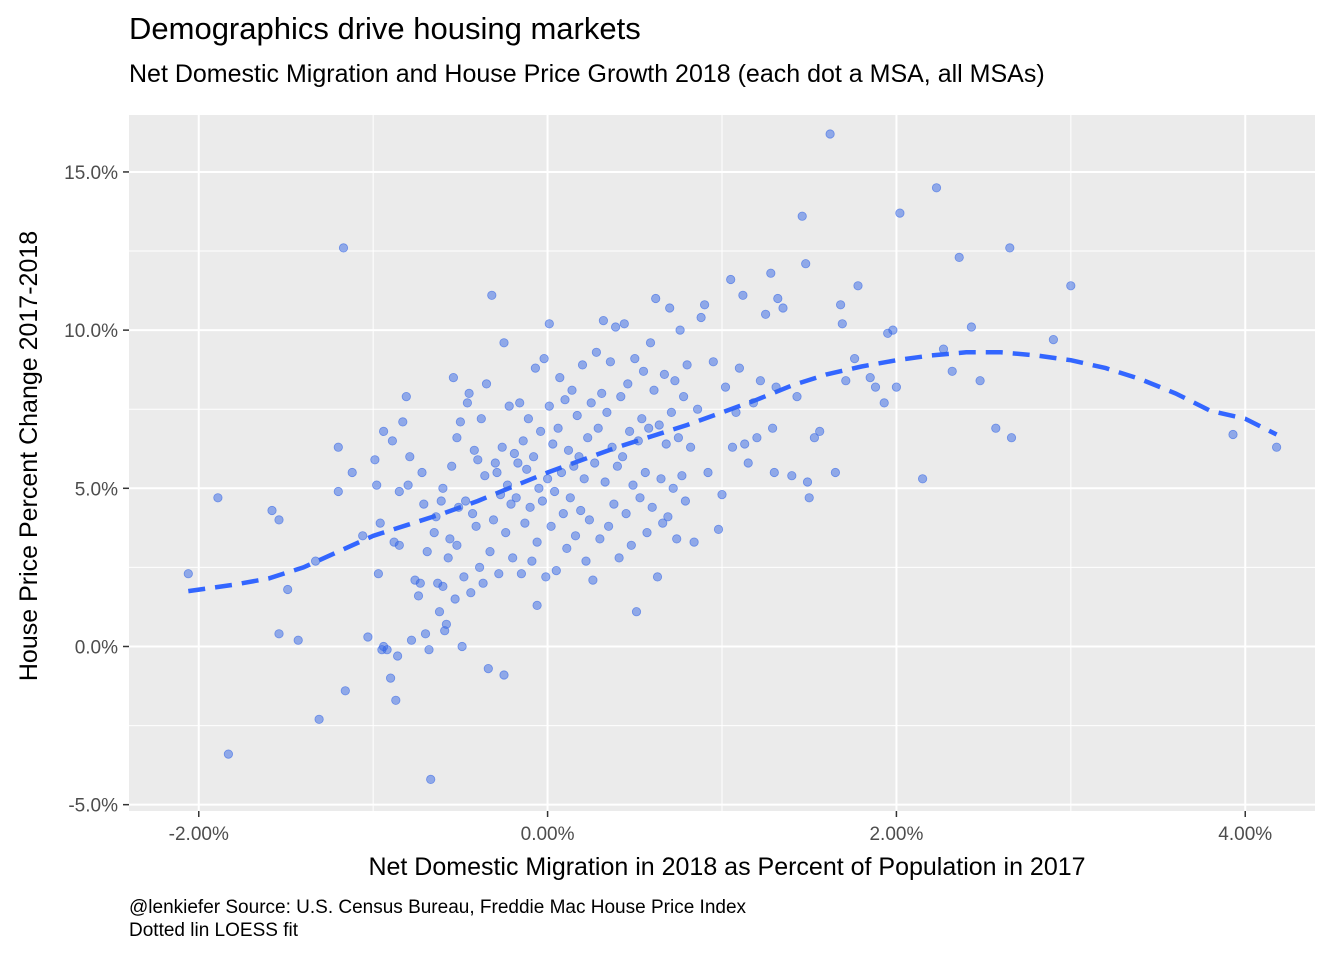  What do you see at coordinates (93, 806) in the screenshot?
I see `y-tick-label: -5.0%` at bounding box center [93, 806].